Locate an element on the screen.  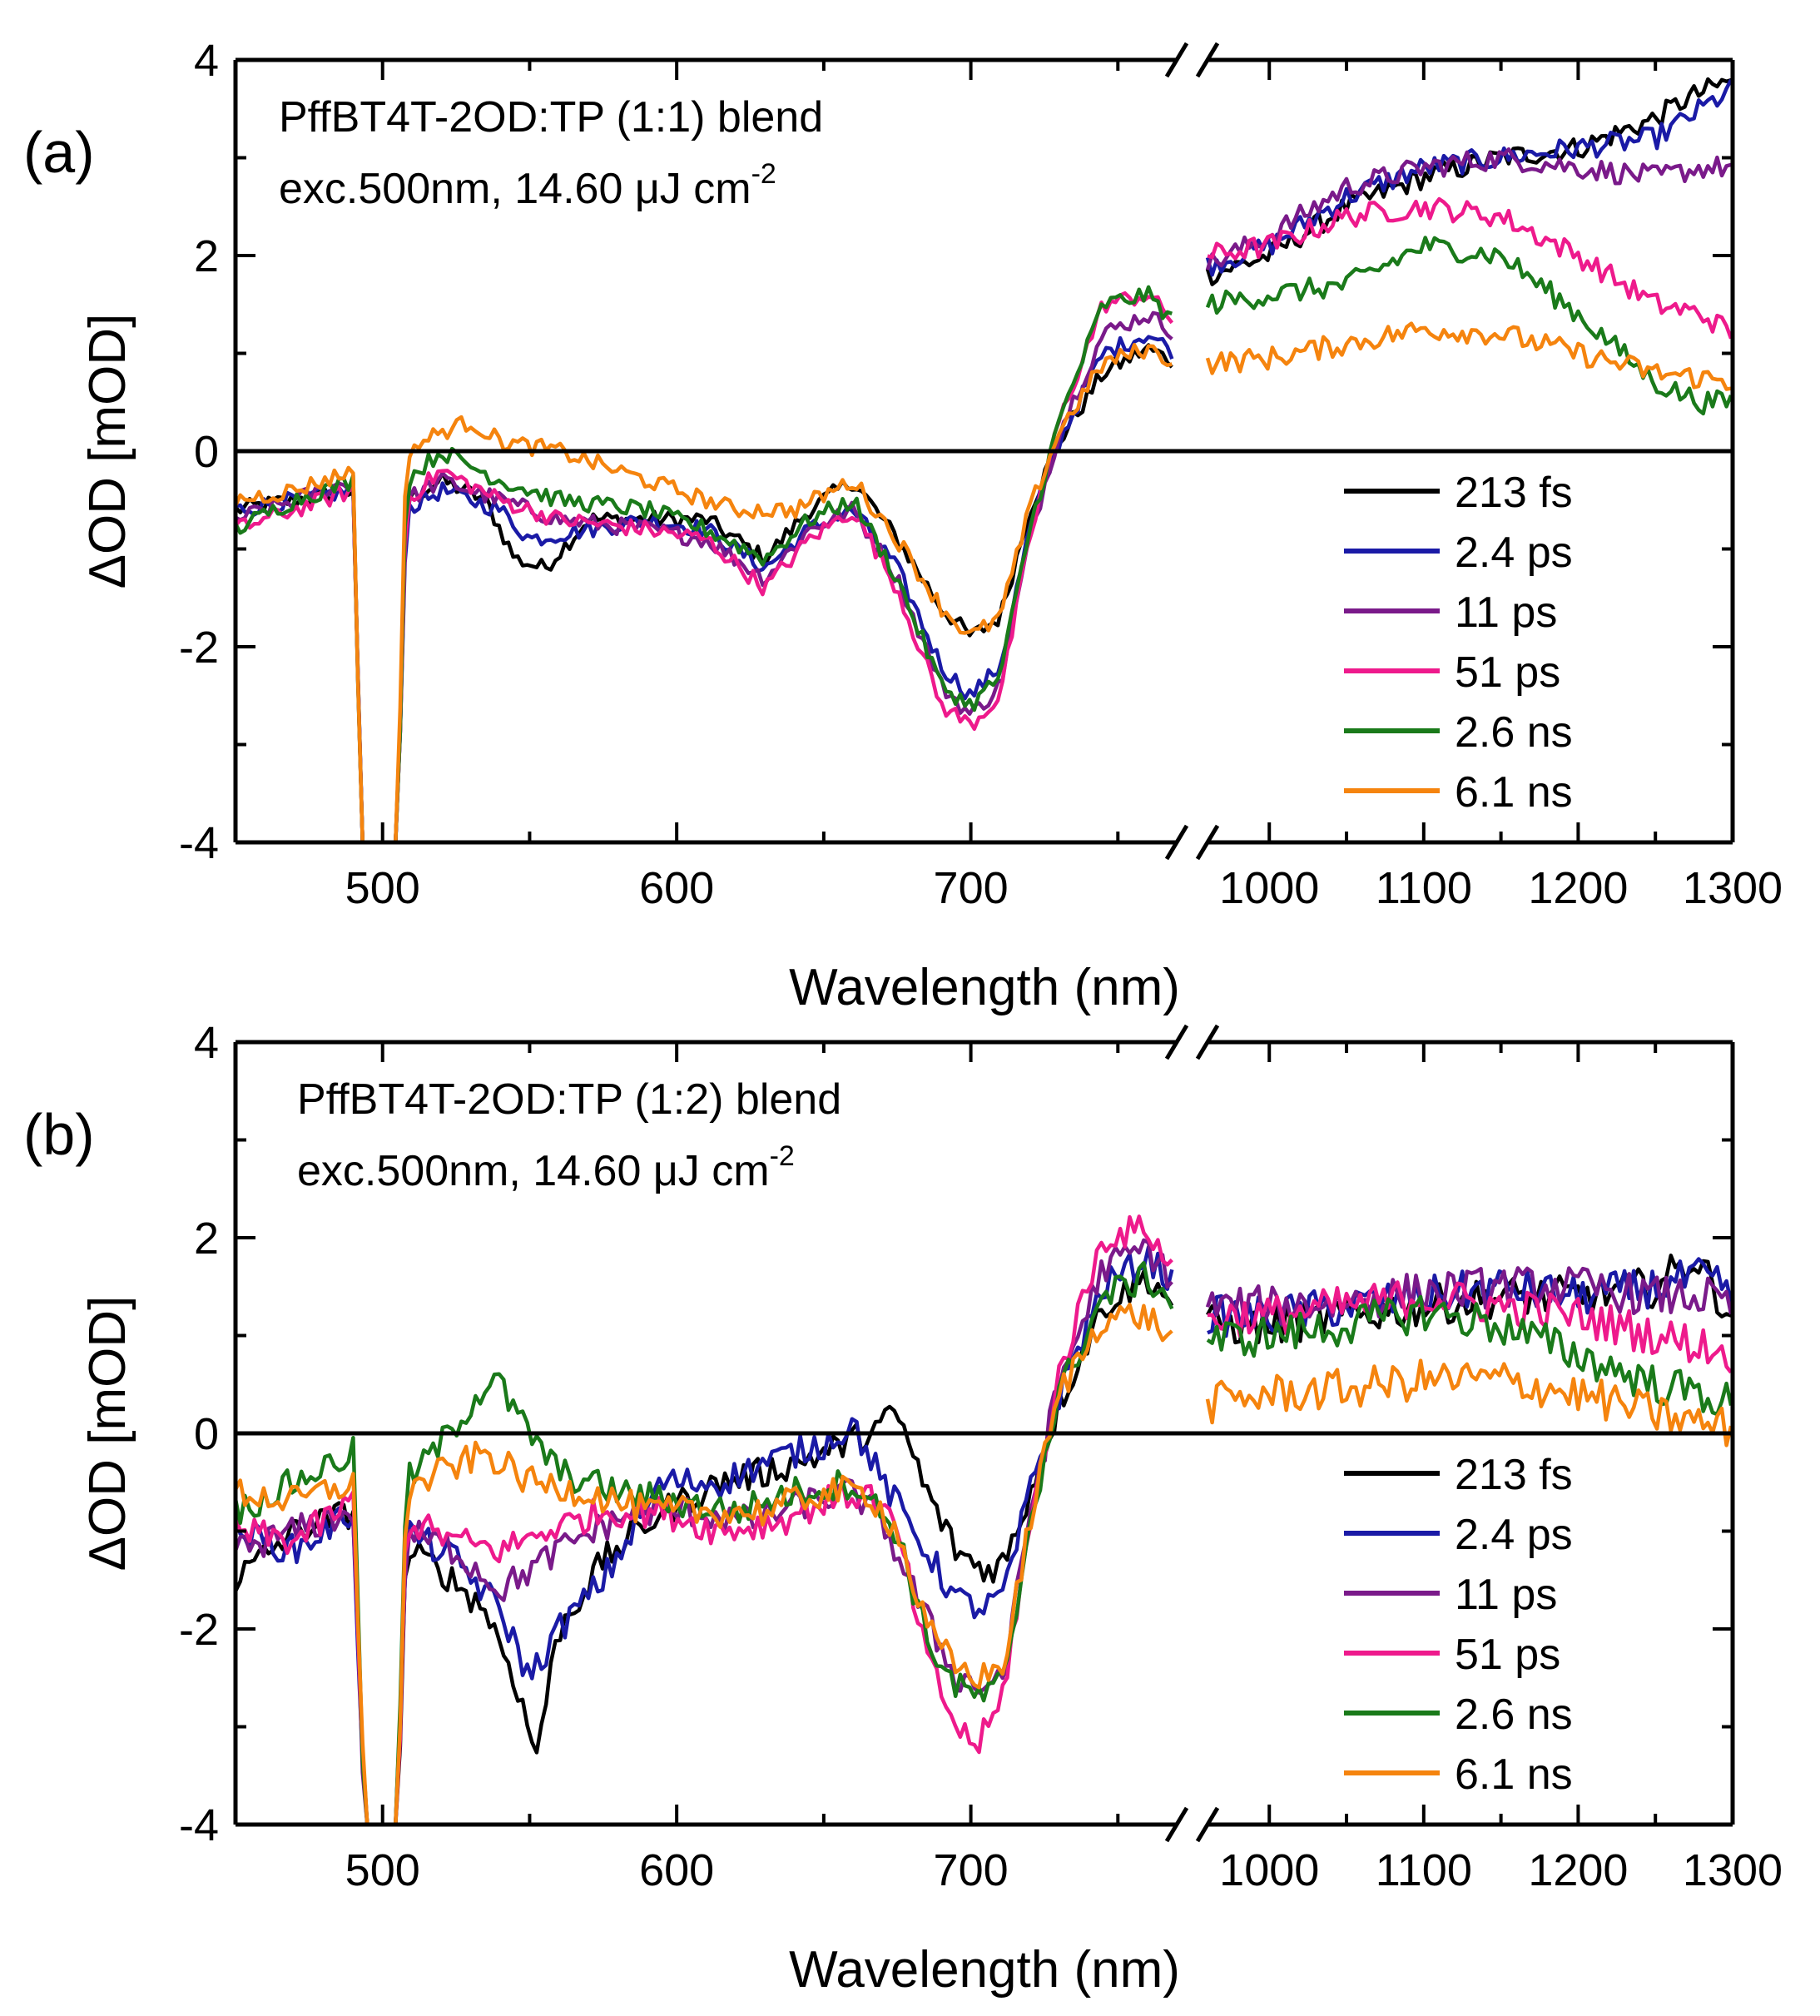
series-line-213-fs-seg2 is located at coordinates (1468, 181).